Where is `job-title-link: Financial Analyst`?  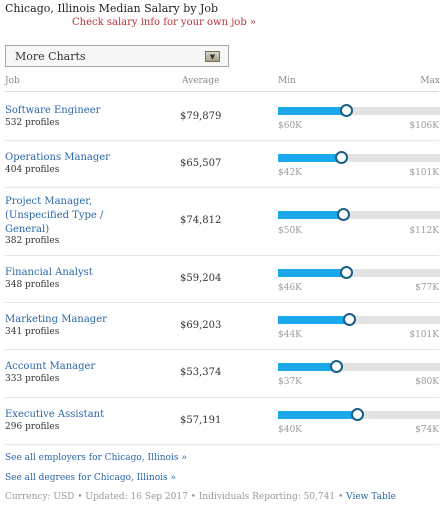
job-title-link: Financial Analyst is located at coordinates (49, 272).